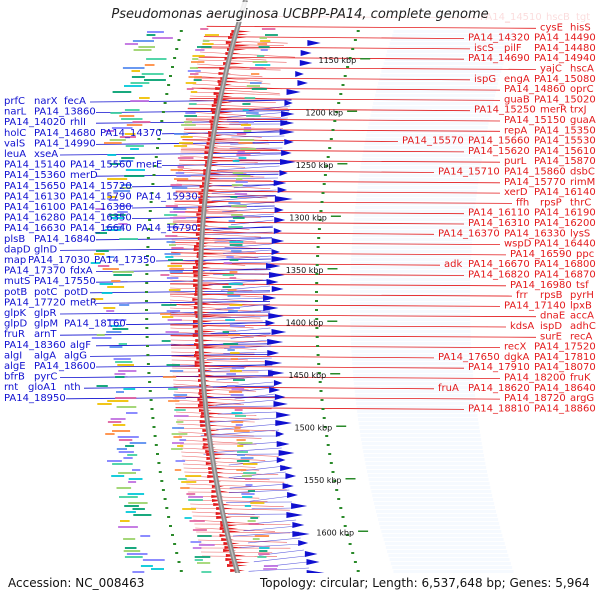  I want to click on gene-label-reverse: map, so click(15, 260).